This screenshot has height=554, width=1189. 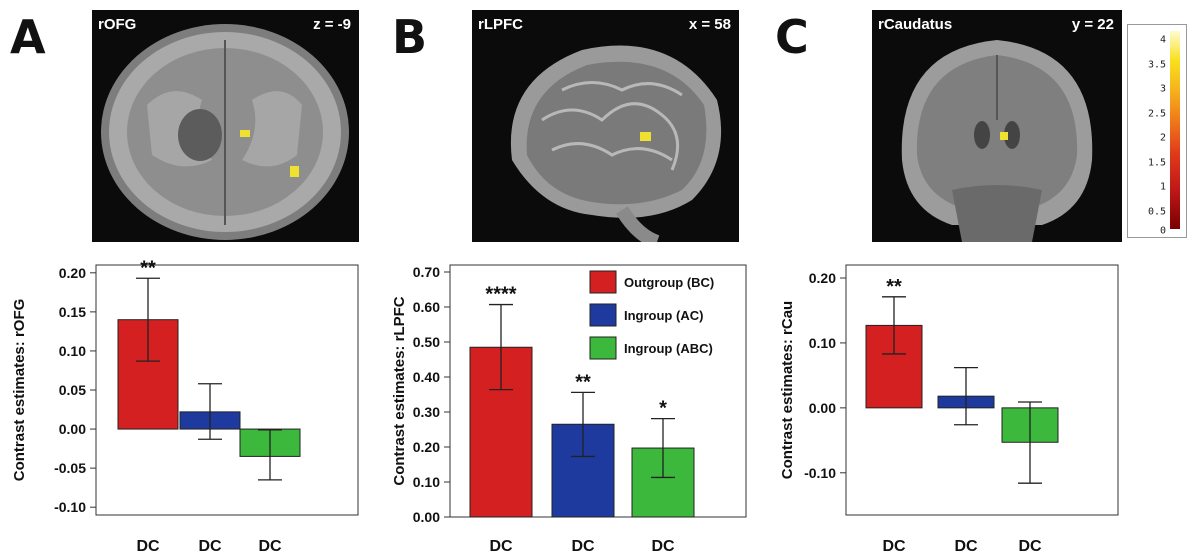 I want to click on brain-coronal-illustration, so click(x=997, y=141).